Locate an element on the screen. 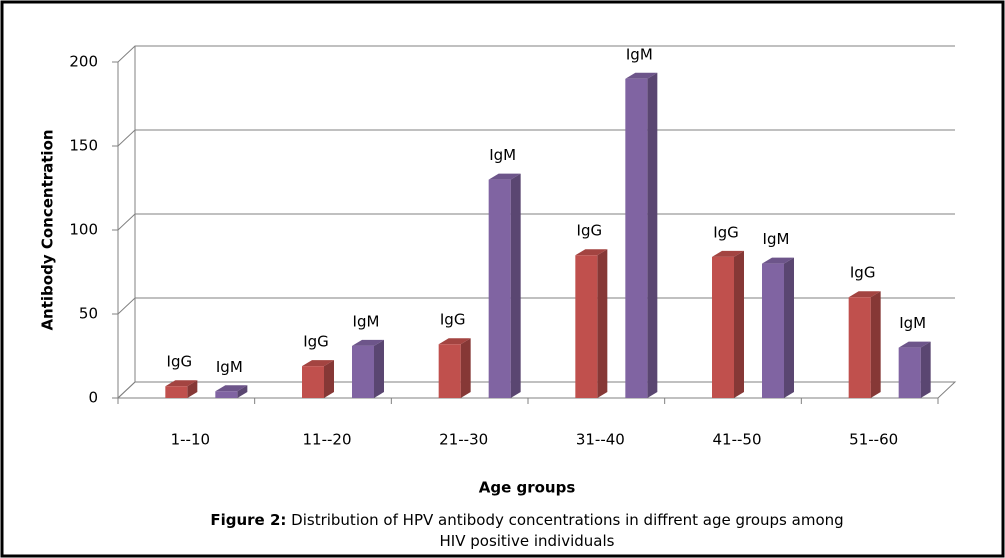 The image size is (1005, 558). y-tick-label: 0 is located at coordinates (93, 398).